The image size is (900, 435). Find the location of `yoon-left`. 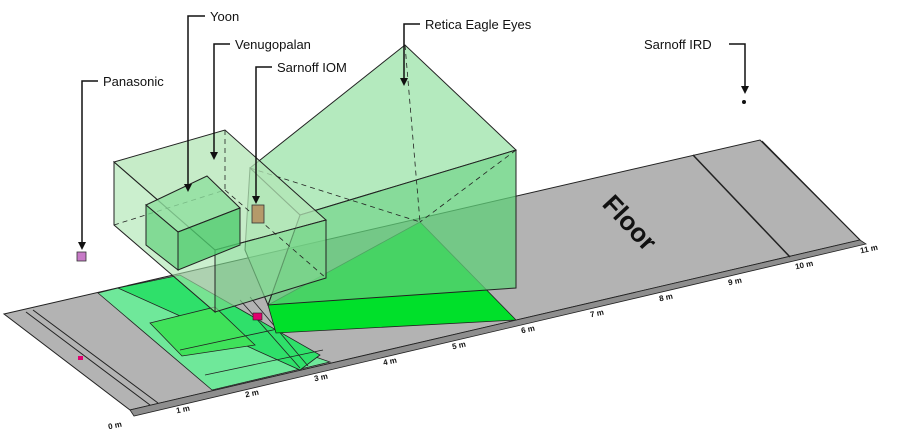

yoon-left is located at coordinates (162, 237).